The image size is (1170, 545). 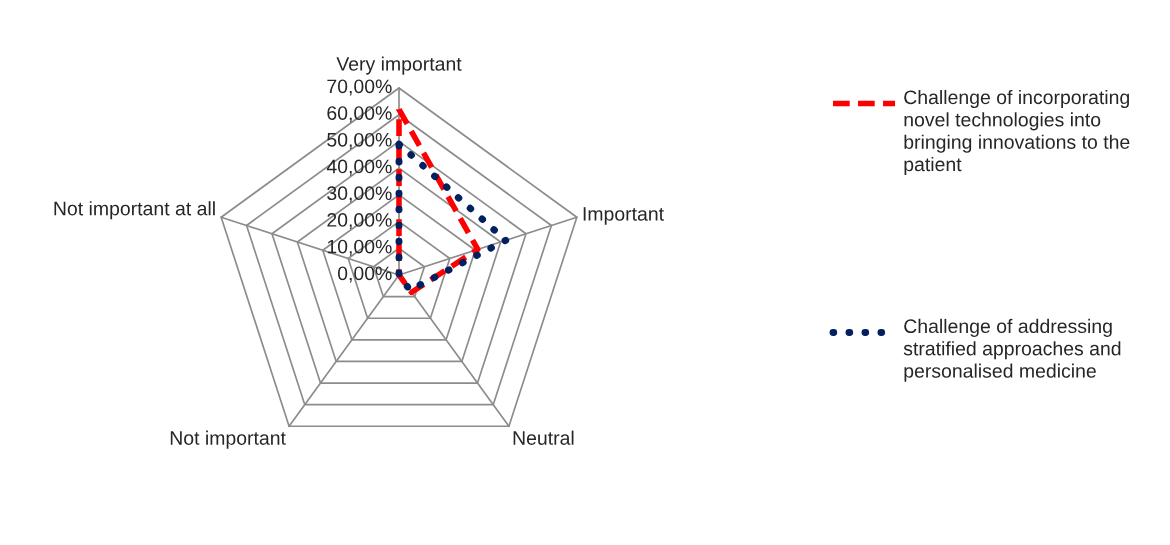 What do you see at coordinates (359, 140) in the screenshot?
I see `y-tick-label: 50,00%` at bounding box center [359, 140].